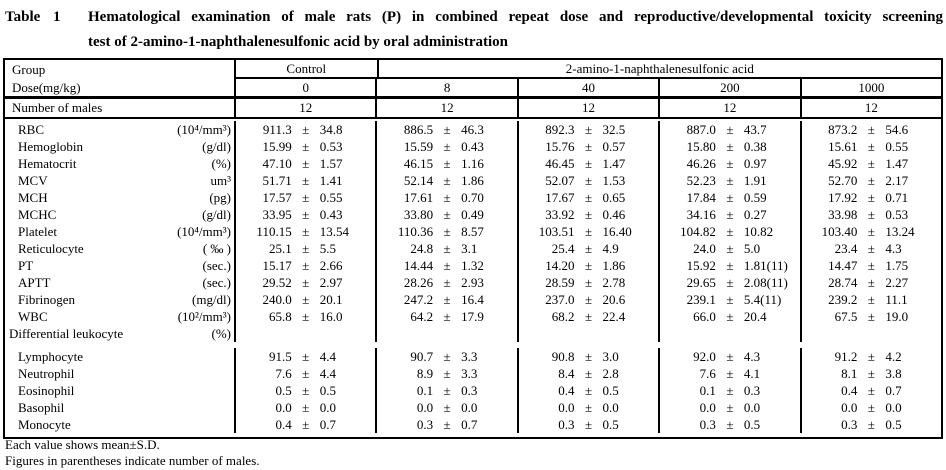 The image size is (946, 470). What do you see at coordinates (51, 248) in the screenshot?
I see `parameter-name: Reticulocyte` at bounding box center [51, 248].